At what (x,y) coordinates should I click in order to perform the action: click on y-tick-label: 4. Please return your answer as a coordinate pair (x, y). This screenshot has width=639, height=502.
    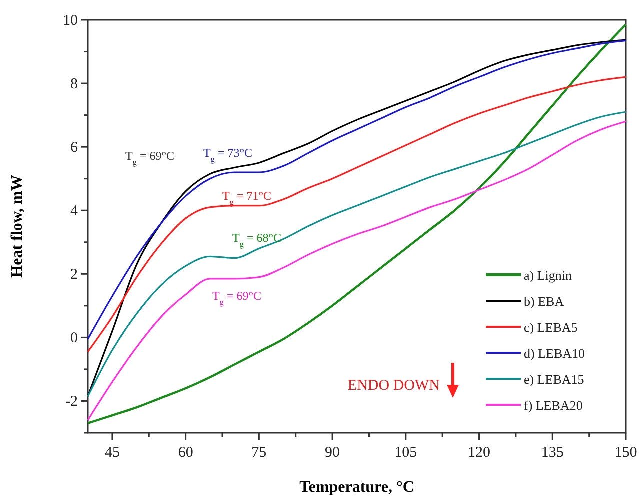
    Looking at the image, I should click on (74, 212).